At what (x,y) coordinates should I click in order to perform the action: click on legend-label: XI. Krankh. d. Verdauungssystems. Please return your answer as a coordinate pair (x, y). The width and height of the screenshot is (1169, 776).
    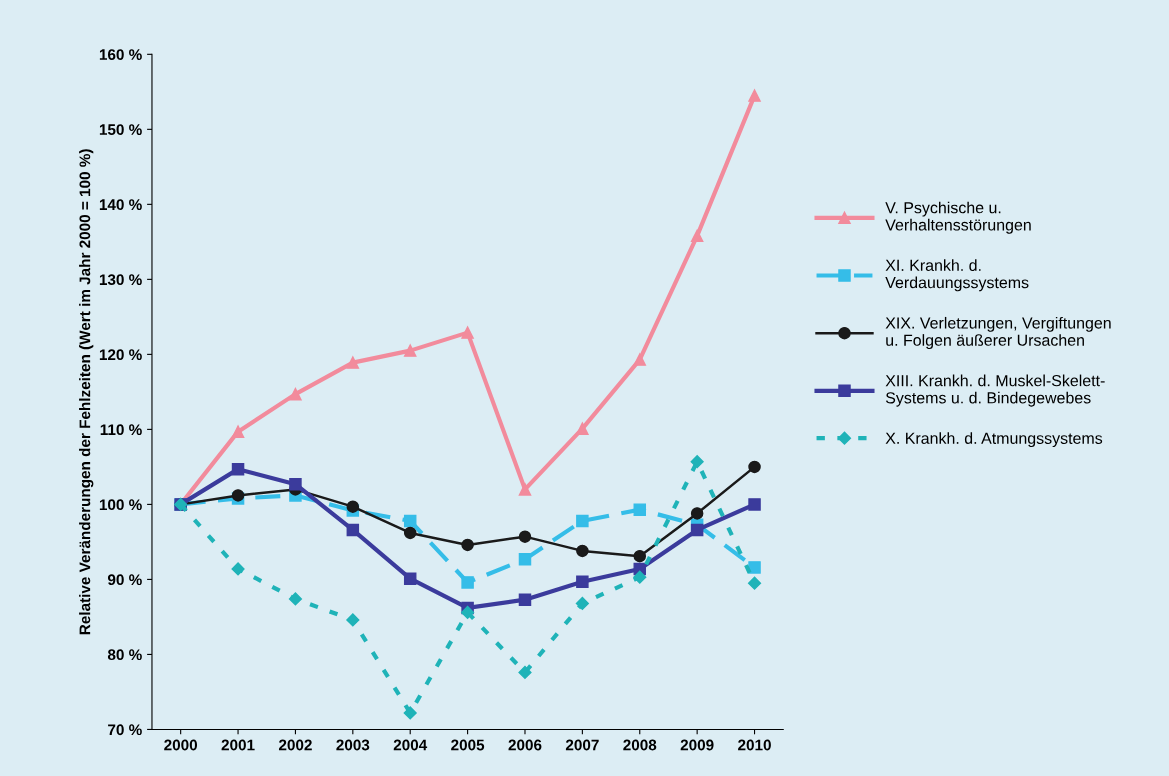
    Looking at the image, I should click on (957, 275).